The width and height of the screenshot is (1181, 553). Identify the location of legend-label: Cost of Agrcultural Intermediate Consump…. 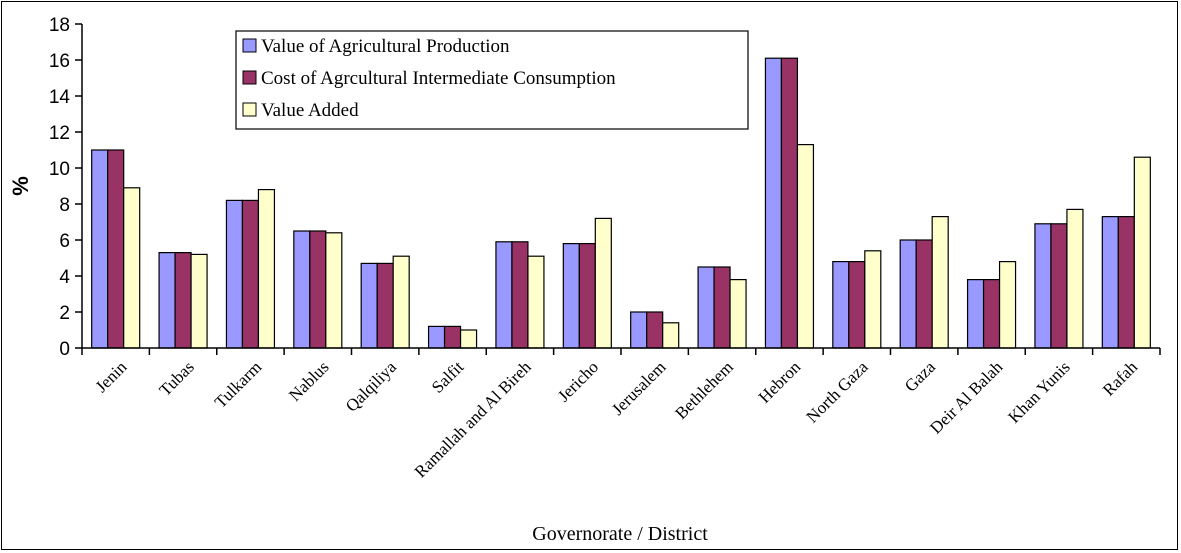
(438, 78).